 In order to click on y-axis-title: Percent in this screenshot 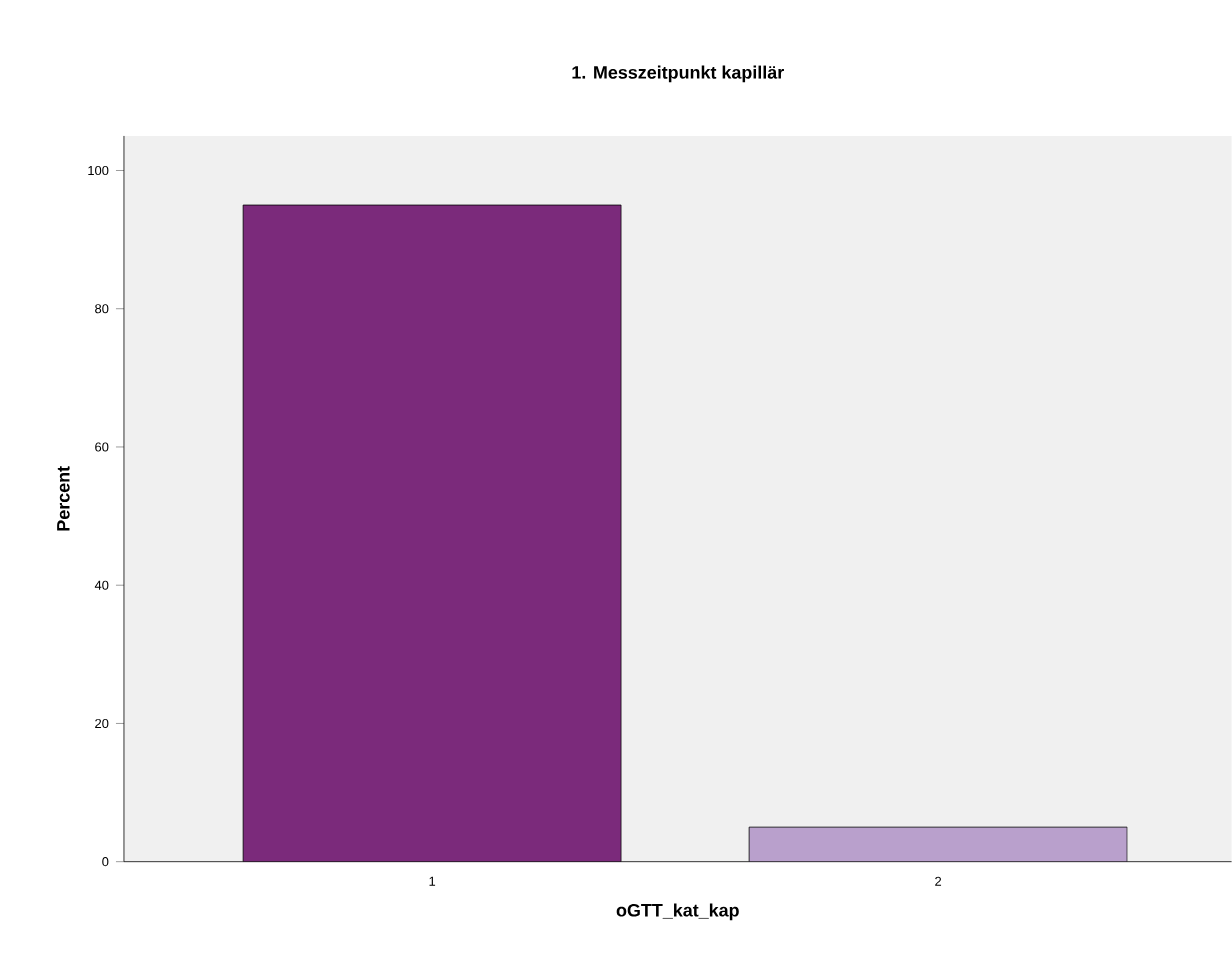, I will do `click(63, 498)`.